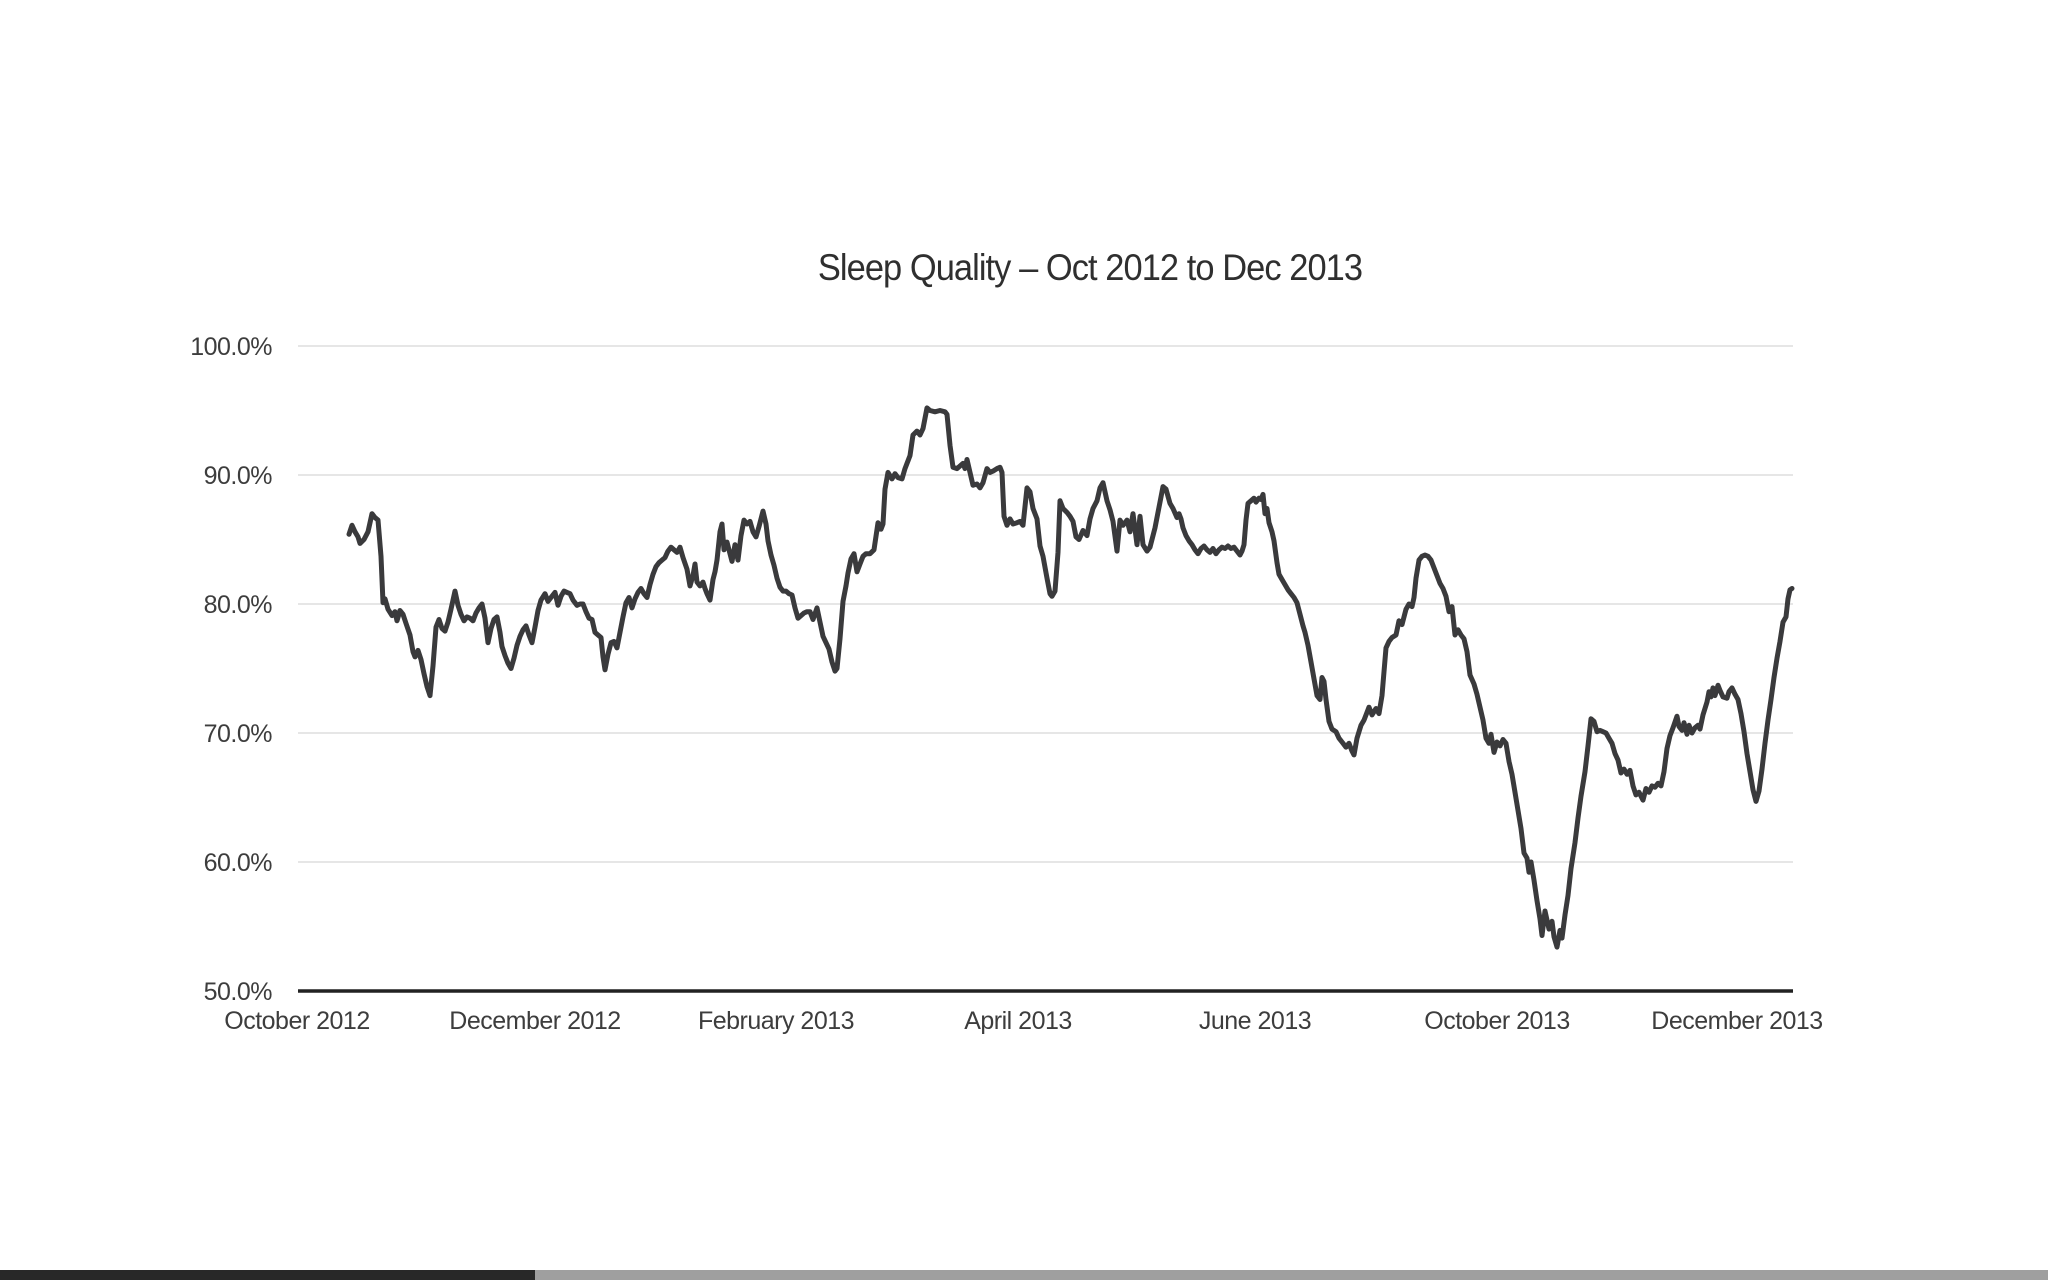 This screenshot has width=2048, height=1280. Describe the element at coordinates (231, 347) in the screenshot. I see `y-tick-label: 100.0%` at that location.